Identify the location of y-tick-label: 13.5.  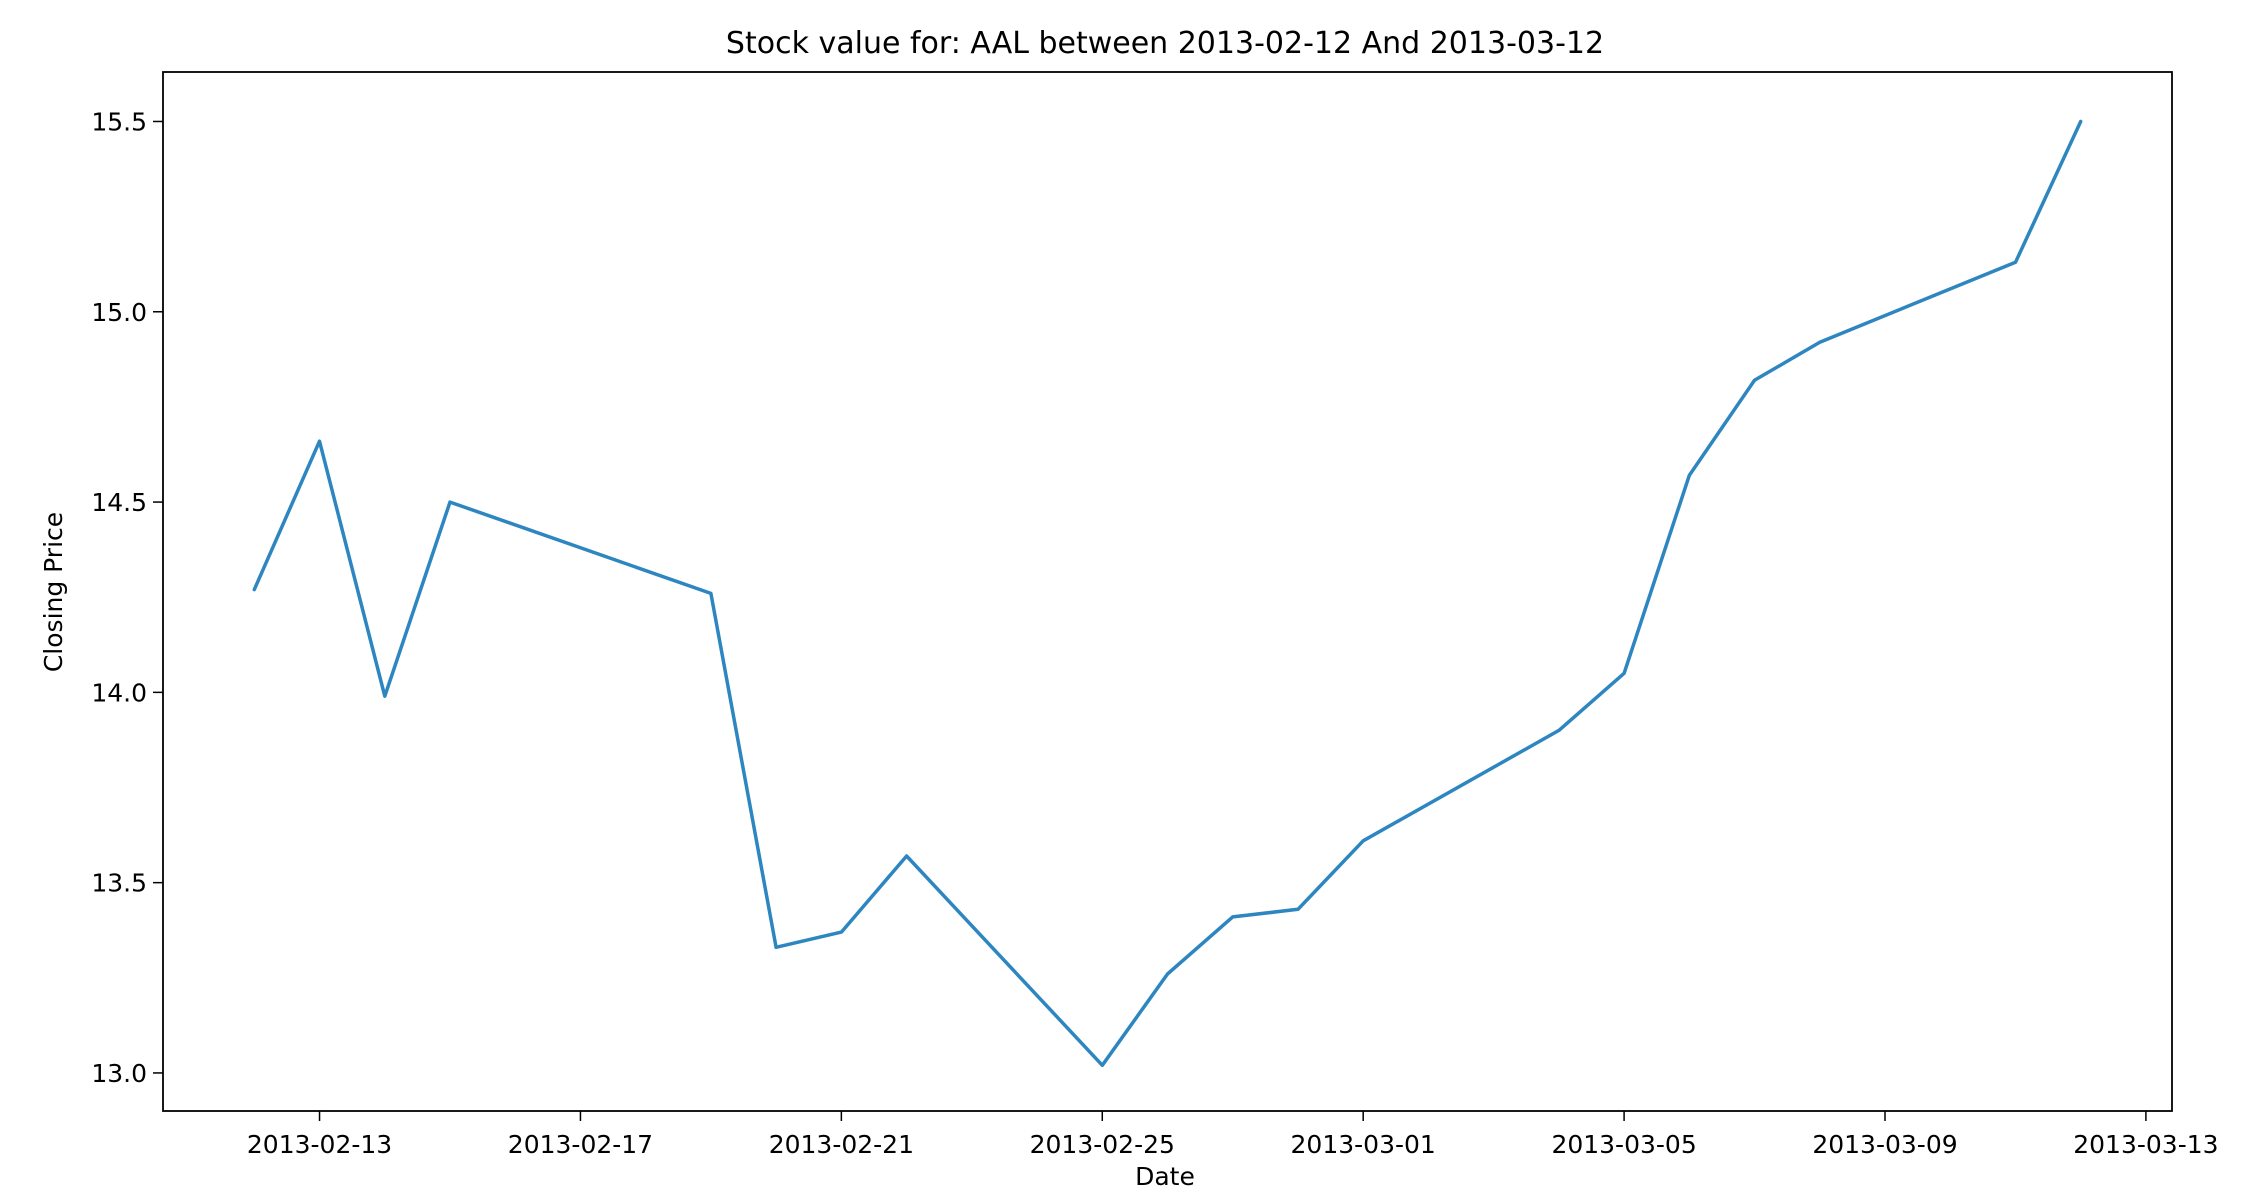
(119, 883).